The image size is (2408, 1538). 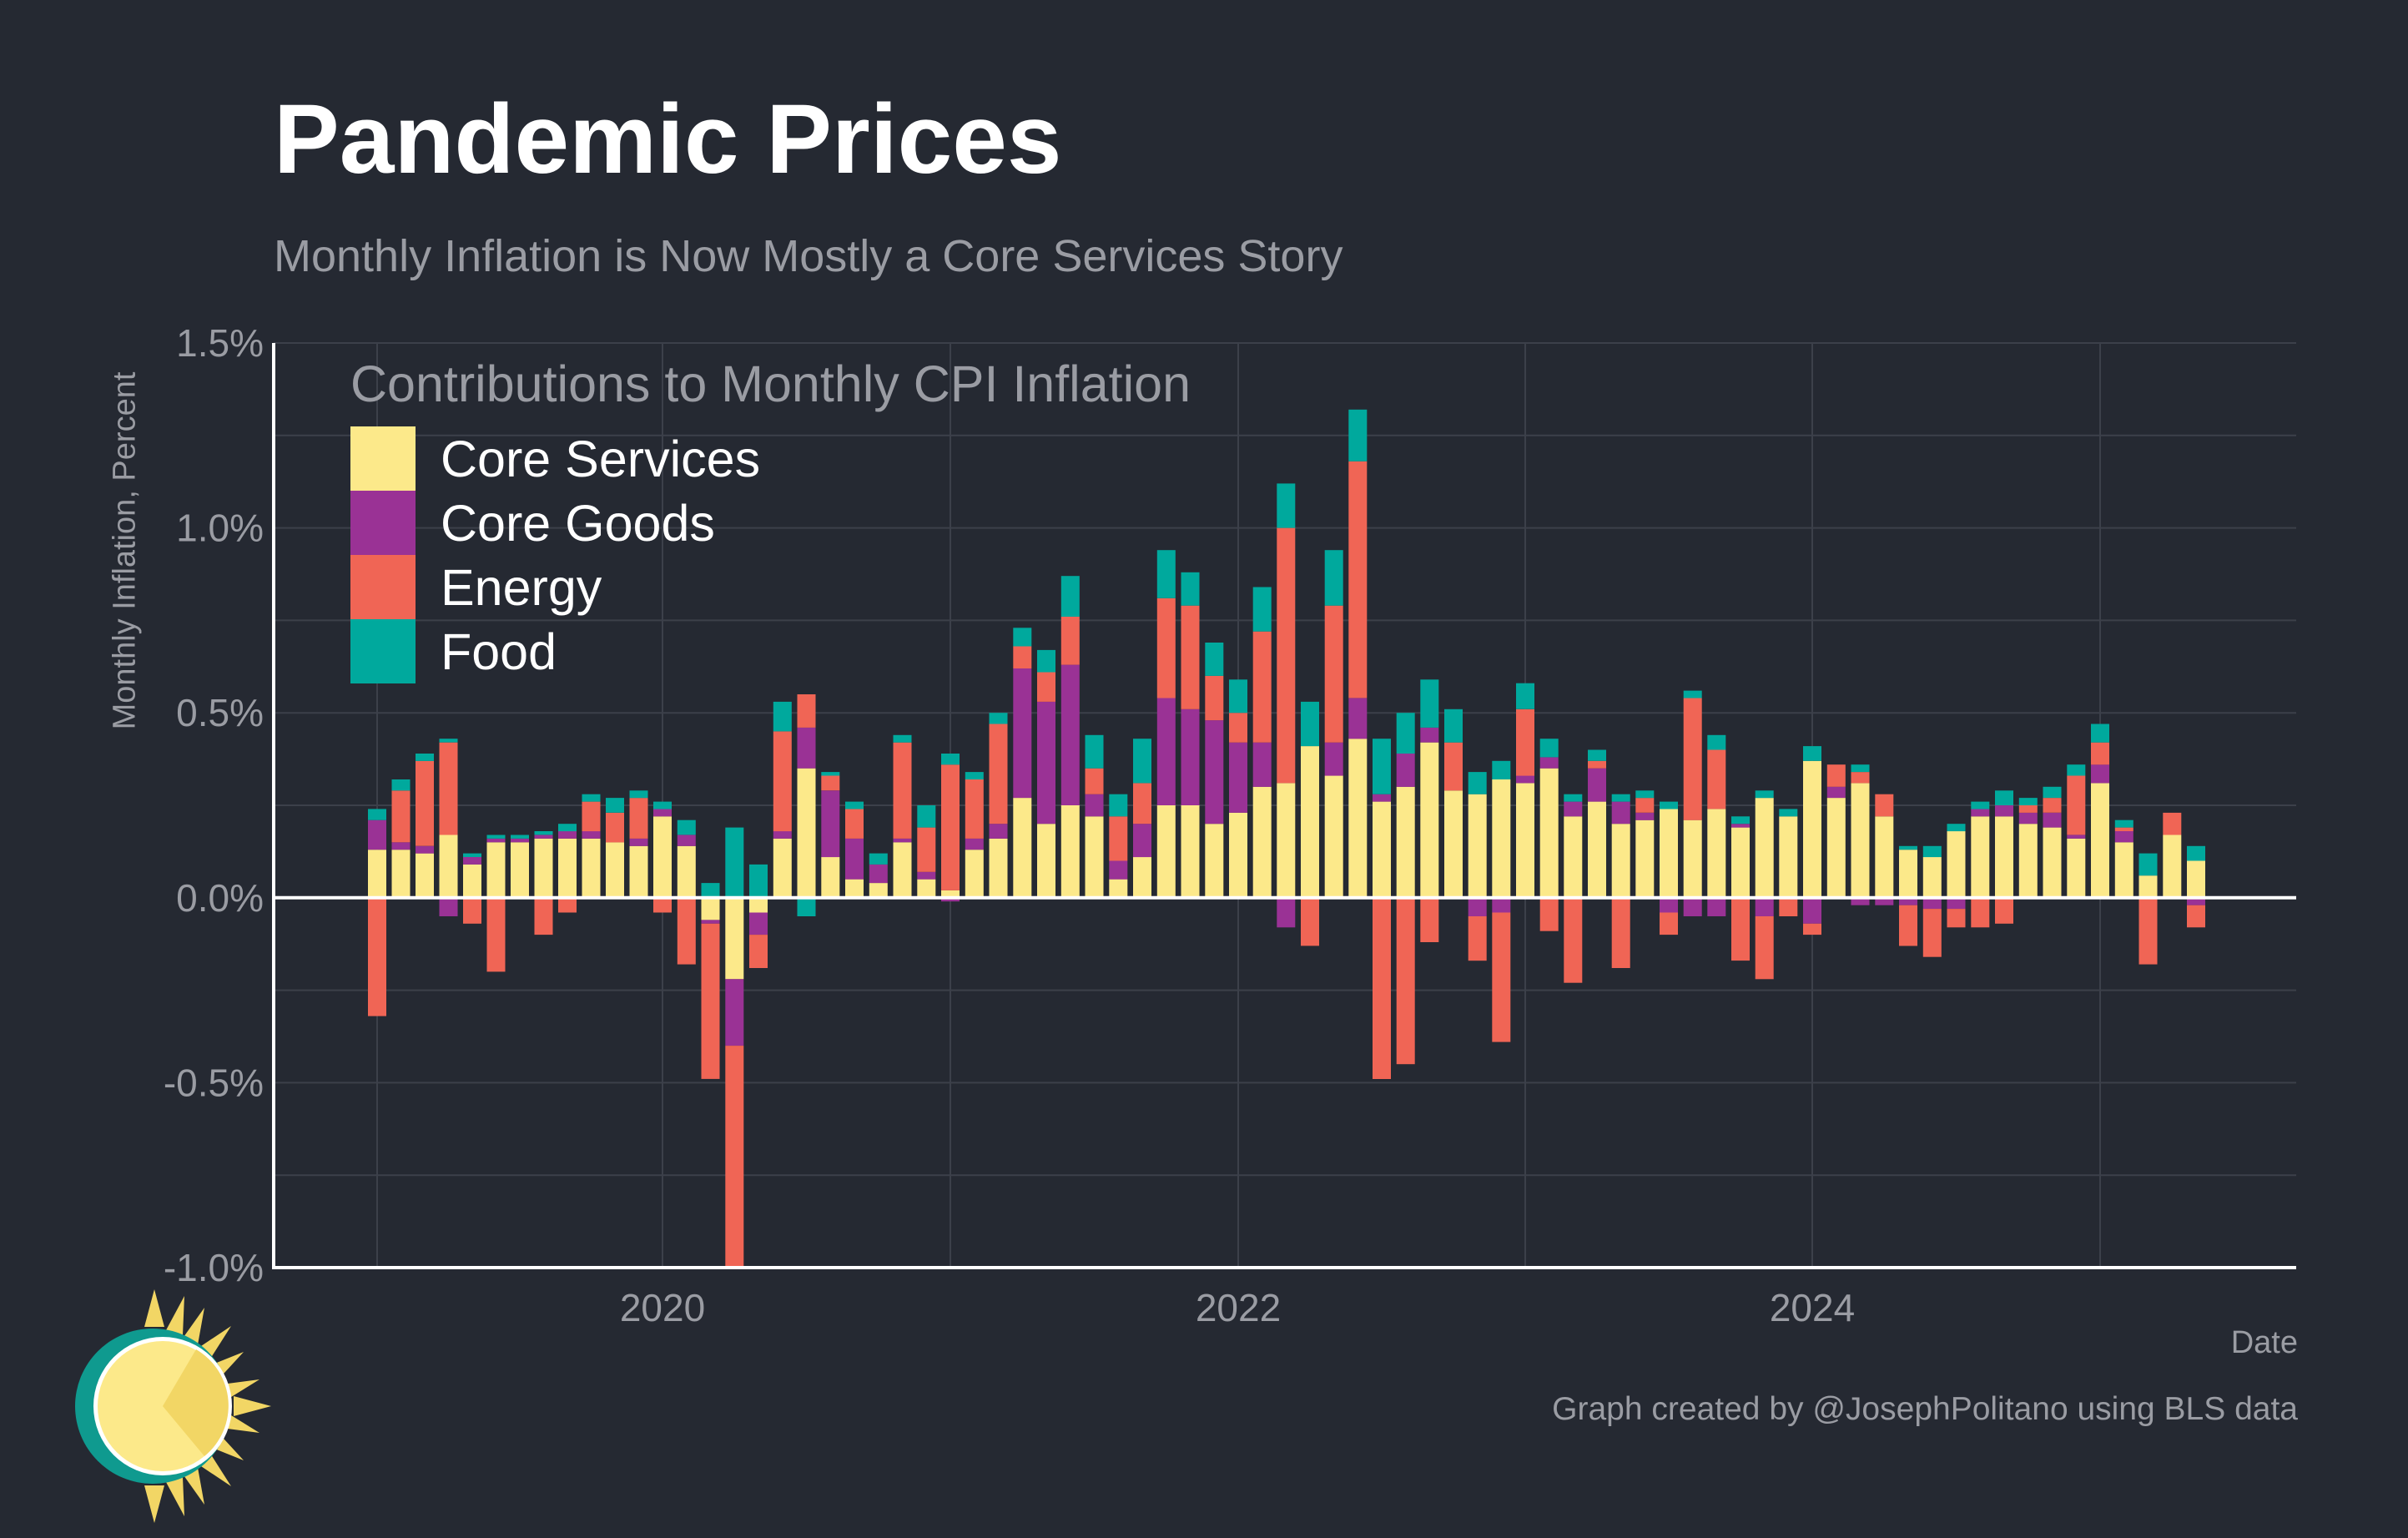 What do you see at coordinates (770, 587) in the screenshot?
I see `legend-item-energy: Energy` at bounding box center [770, 587].